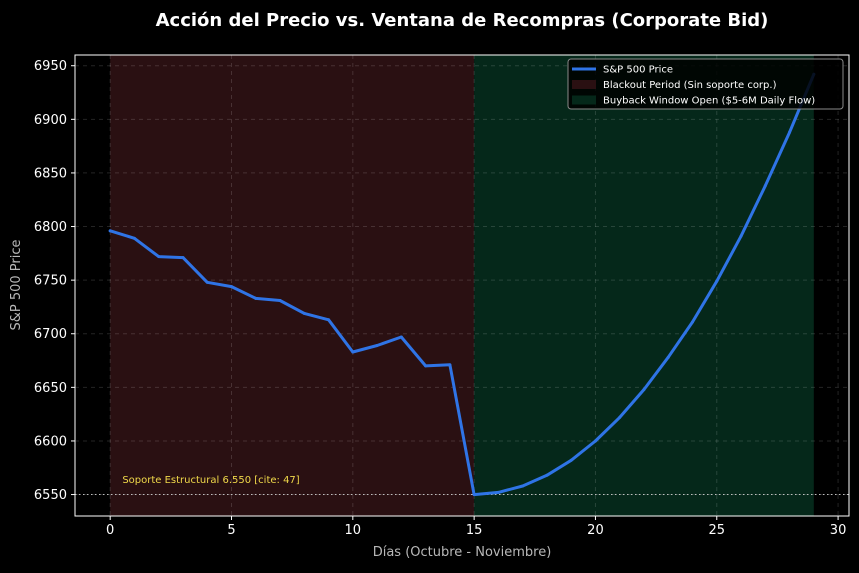 The width and height of the screenshot is (859, 573). I want to click on y-tick-label: 6800, so click(50, 227).